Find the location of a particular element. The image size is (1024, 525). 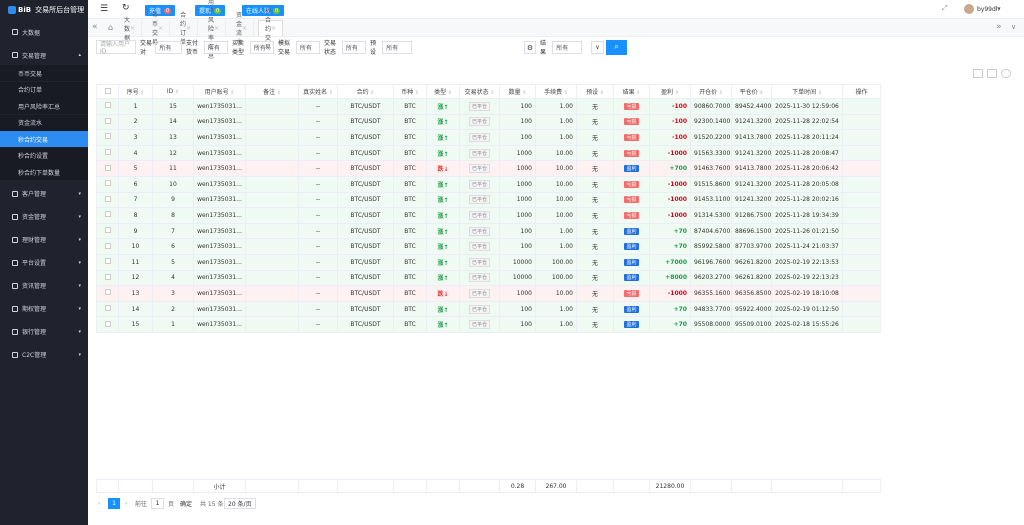

column-header: 币种 is located at coordinates (410, 91).